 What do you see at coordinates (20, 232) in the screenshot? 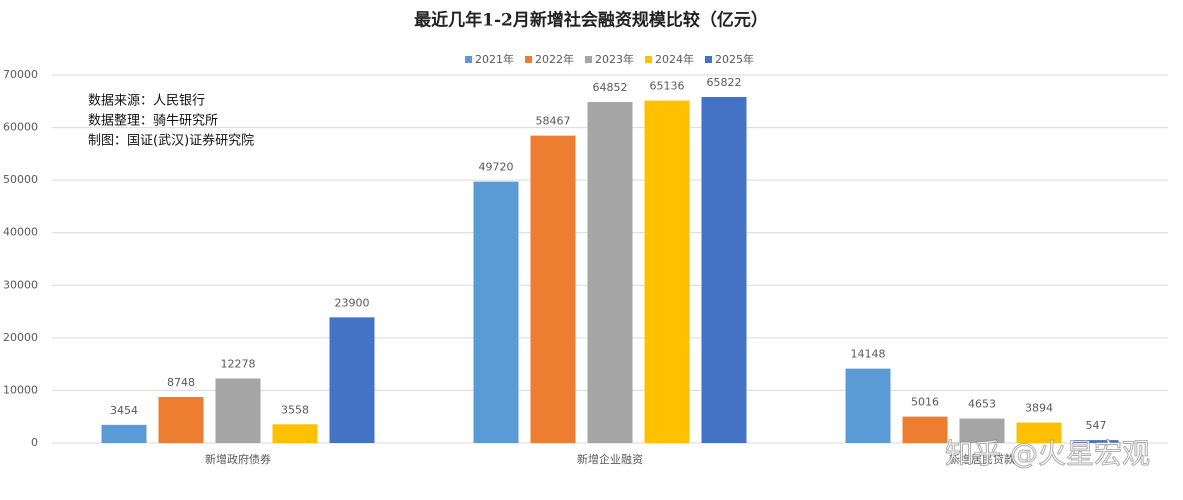
I see `y-tick-label: 40000` at bounding box center [20, 232].